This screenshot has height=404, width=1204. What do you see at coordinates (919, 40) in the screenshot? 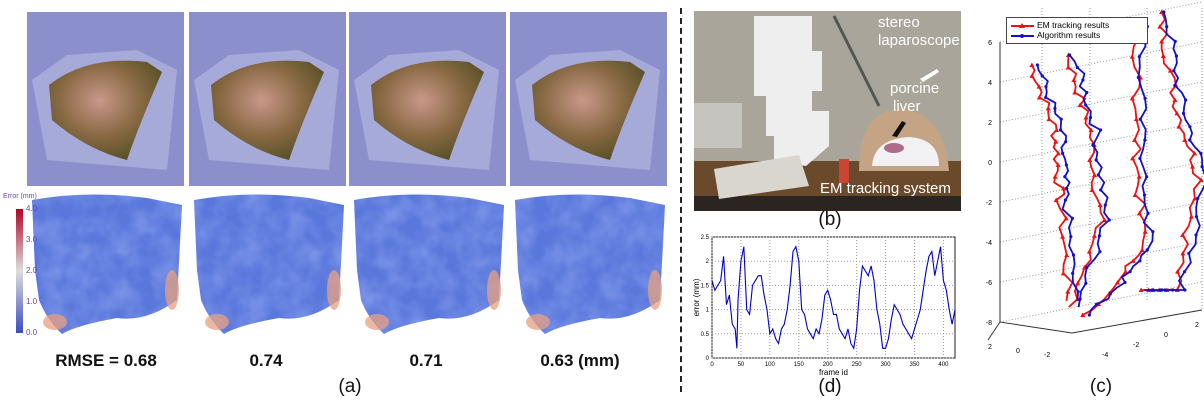
I see `annotation-laparoscope: laparoscope` at bounding box center [919, 40].